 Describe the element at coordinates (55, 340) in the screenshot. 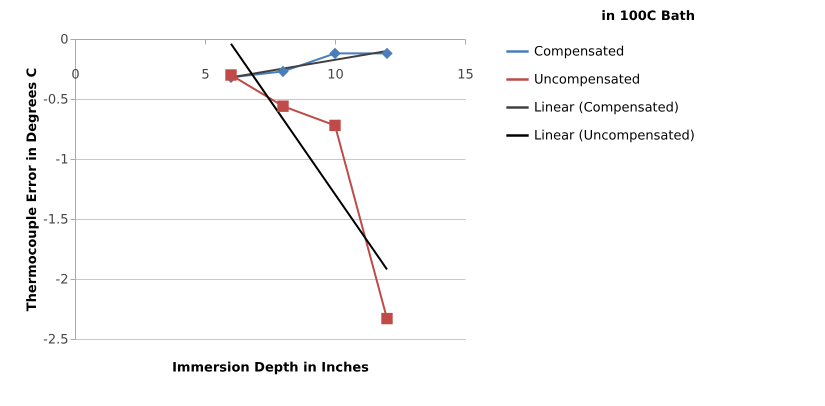

I see `y-tick-label: -2.5` at that location.